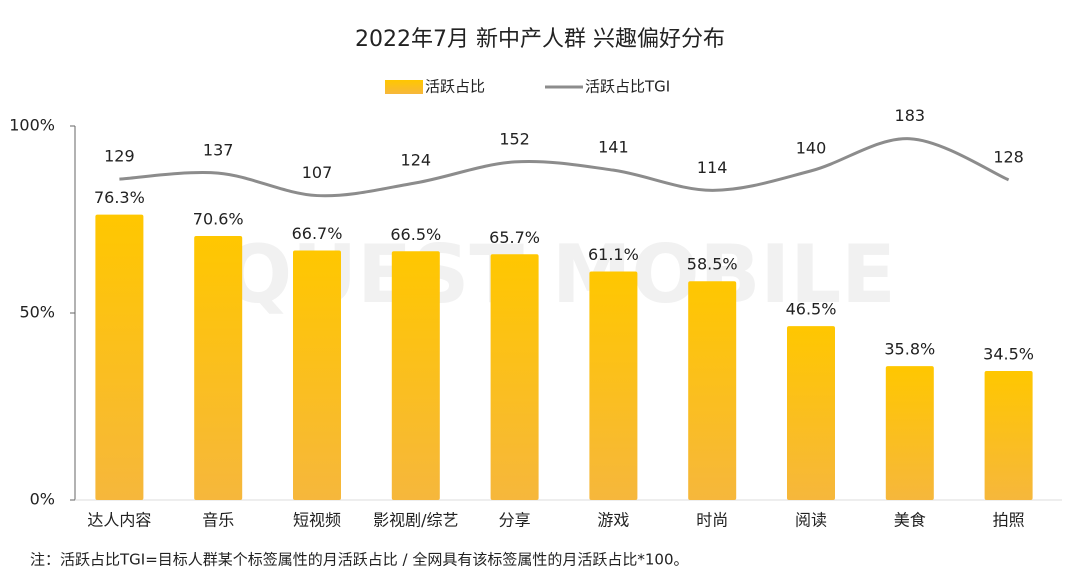  Describe the element at coordinates (42, 499) in the screenshot. I see `y-tick-label: 0%` at that location.